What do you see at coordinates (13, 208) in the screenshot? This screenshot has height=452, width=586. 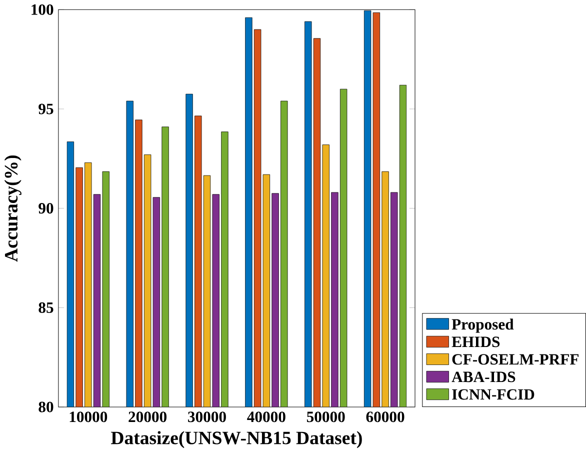 I see `y-axis-title: Accuracy(%)` at bounding box center [13, 208].